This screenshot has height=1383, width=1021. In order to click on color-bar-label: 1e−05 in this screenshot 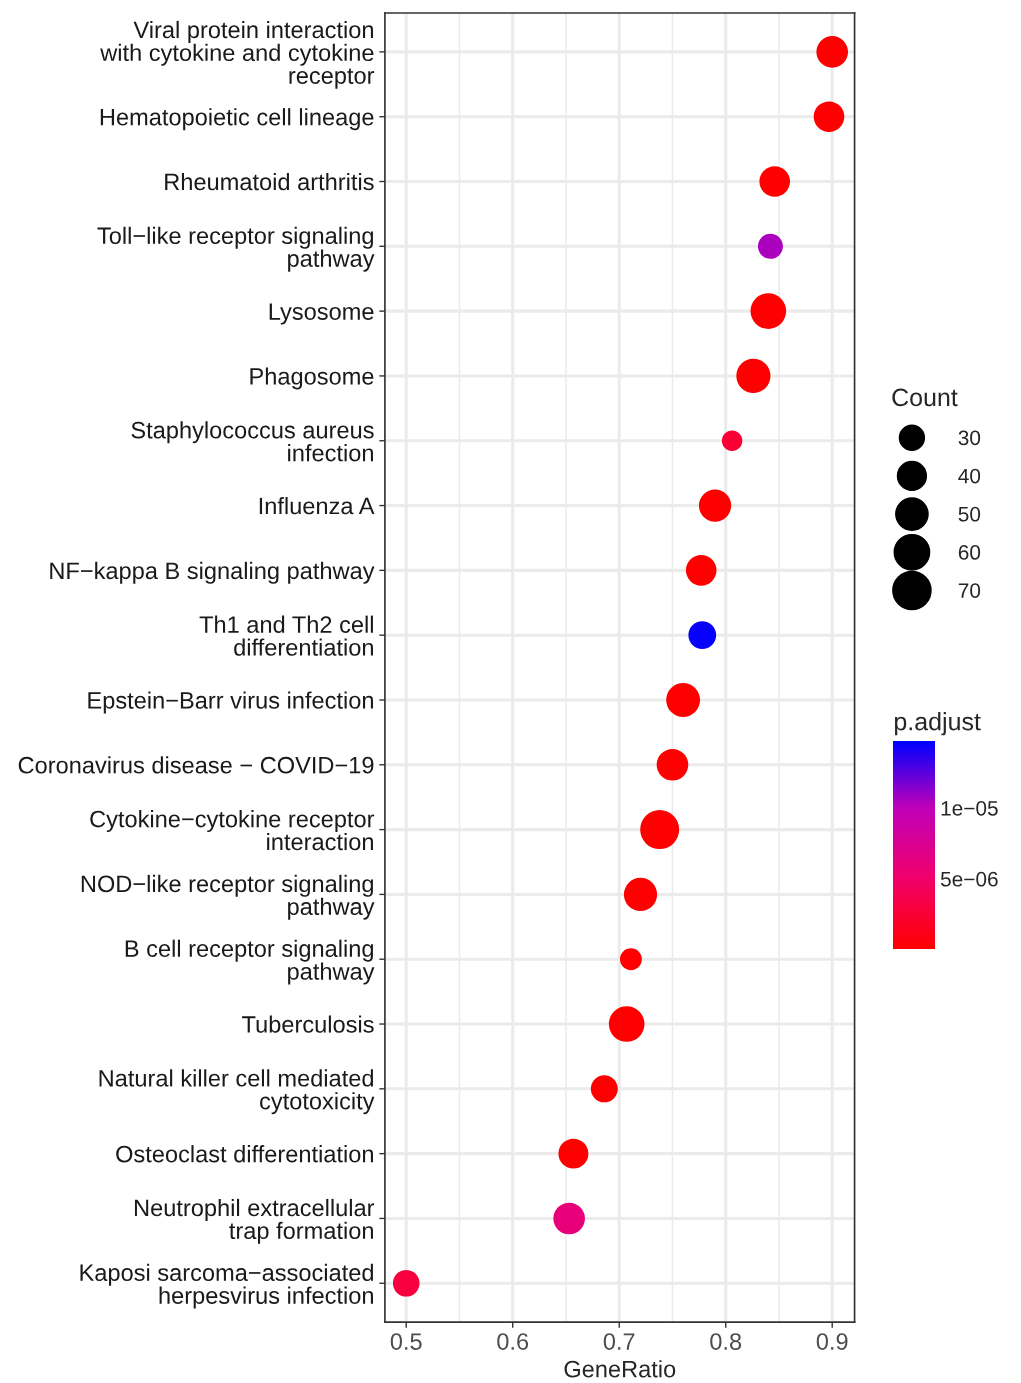, I will do `click(969, 808)`.